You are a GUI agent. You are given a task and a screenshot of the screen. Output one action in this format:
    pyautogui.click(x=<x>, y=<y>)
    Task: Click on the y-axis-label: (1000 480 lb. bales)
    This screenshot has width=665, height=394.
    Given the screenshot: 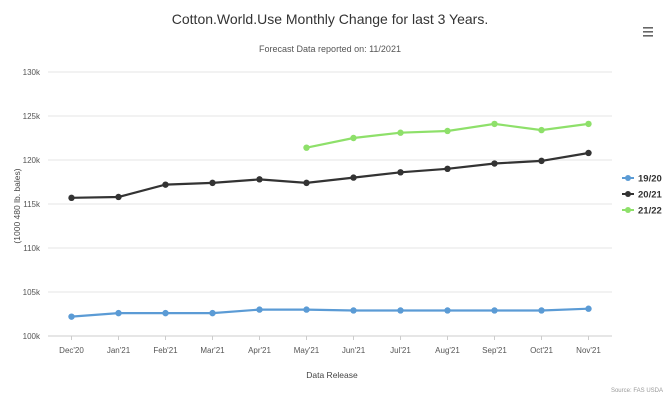 What is the action you would take?
    pyautogui.click(x=17, y=205)
    